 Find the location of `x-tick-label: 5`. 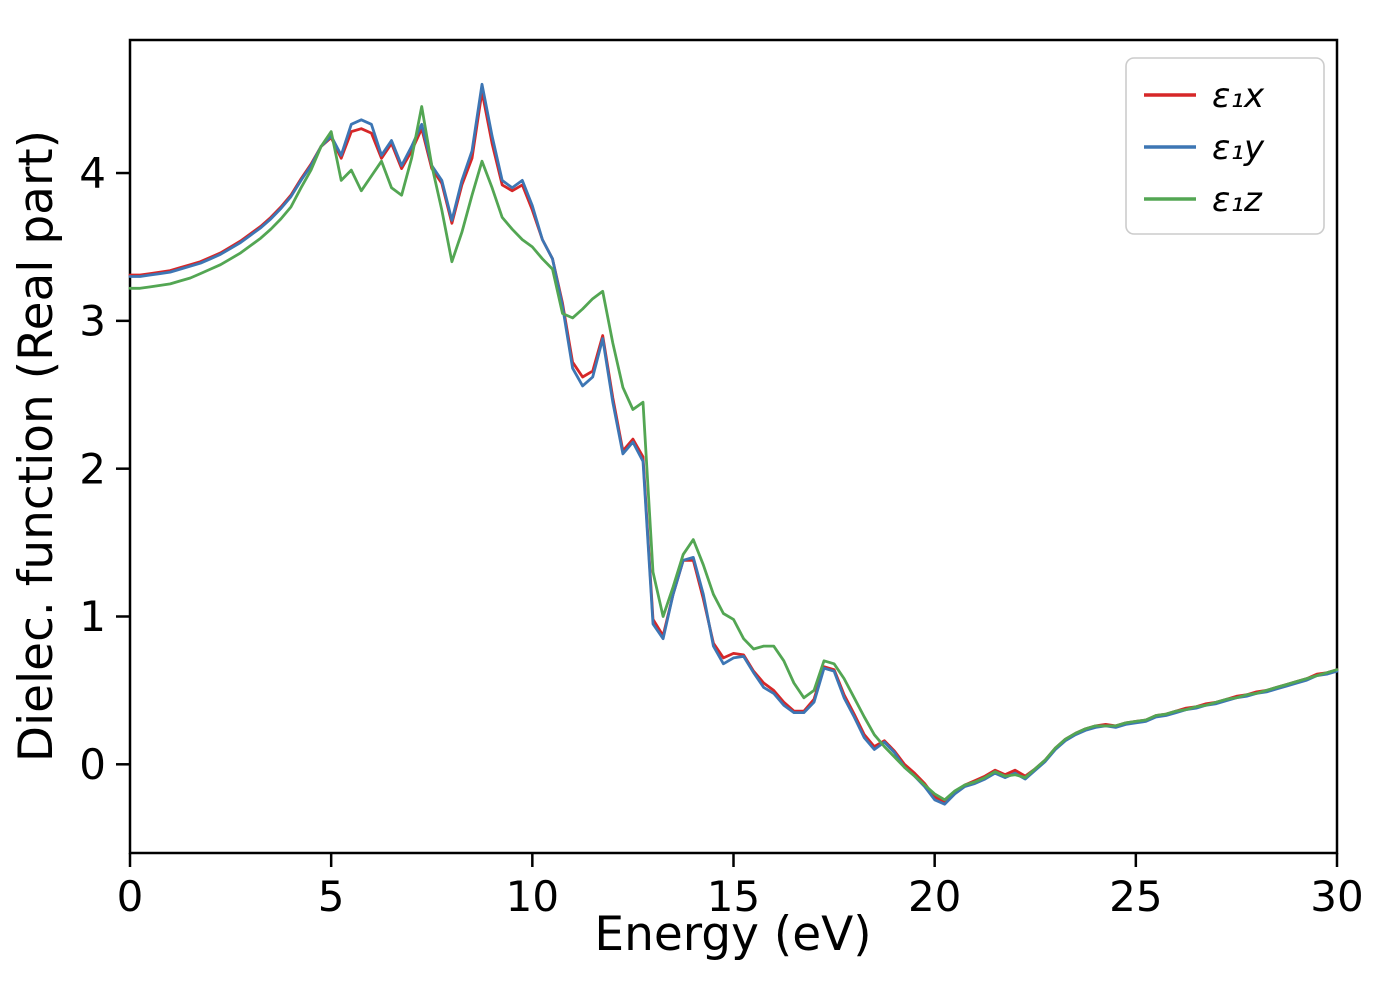

x-tick-label: 5 is located at coordinates (331, 896).